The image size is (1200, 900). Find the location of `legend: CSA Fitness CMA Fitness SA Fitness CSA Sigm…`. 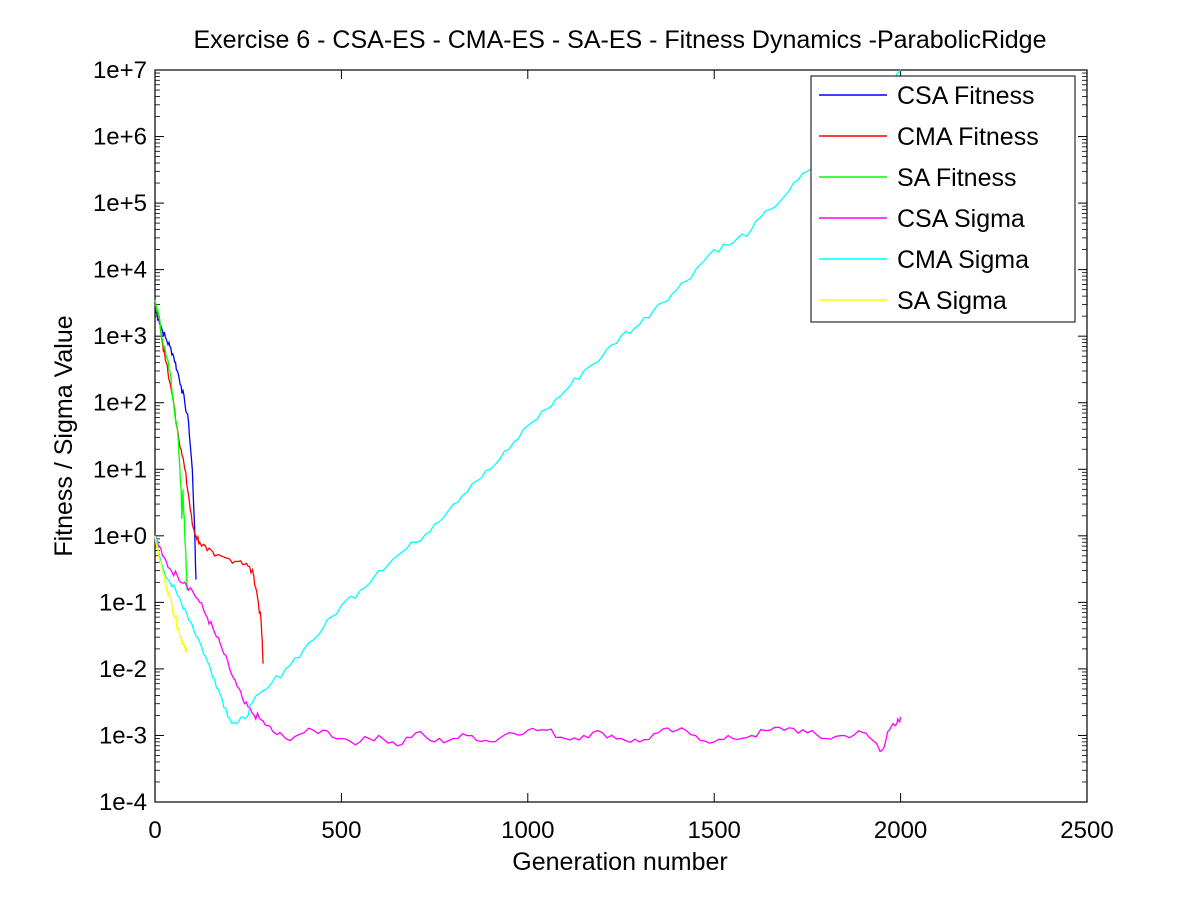

legend: CSA Fitness CMA Fitness SA Fitness CSA Sigm… is located at coordinates (943, 199).